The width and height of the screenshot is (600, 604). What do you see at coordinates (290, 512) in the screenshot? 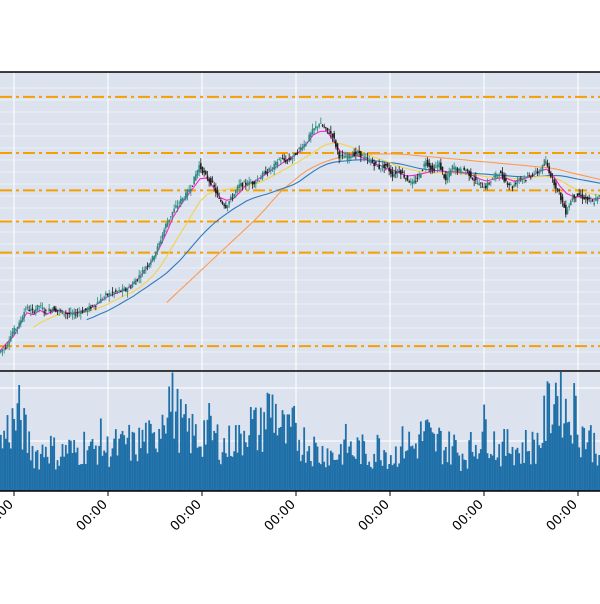
I see `x-axis-ticks: 00:00 00:00 00:00 00:00 00:00 00:00 00:00` at bounding box center [290, 512].